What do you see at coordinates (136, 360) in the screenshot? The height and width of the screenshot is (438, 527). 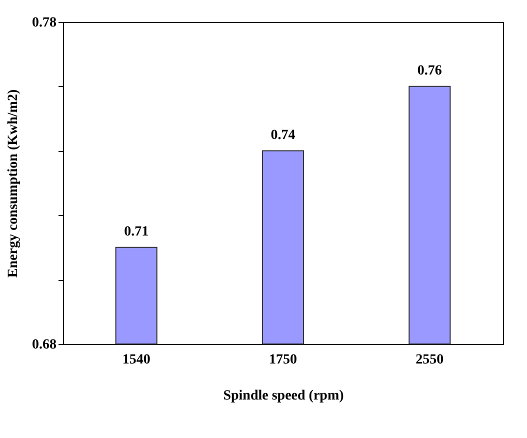 I see `x-tick-label: 1540` at bounding box center [136, 360].